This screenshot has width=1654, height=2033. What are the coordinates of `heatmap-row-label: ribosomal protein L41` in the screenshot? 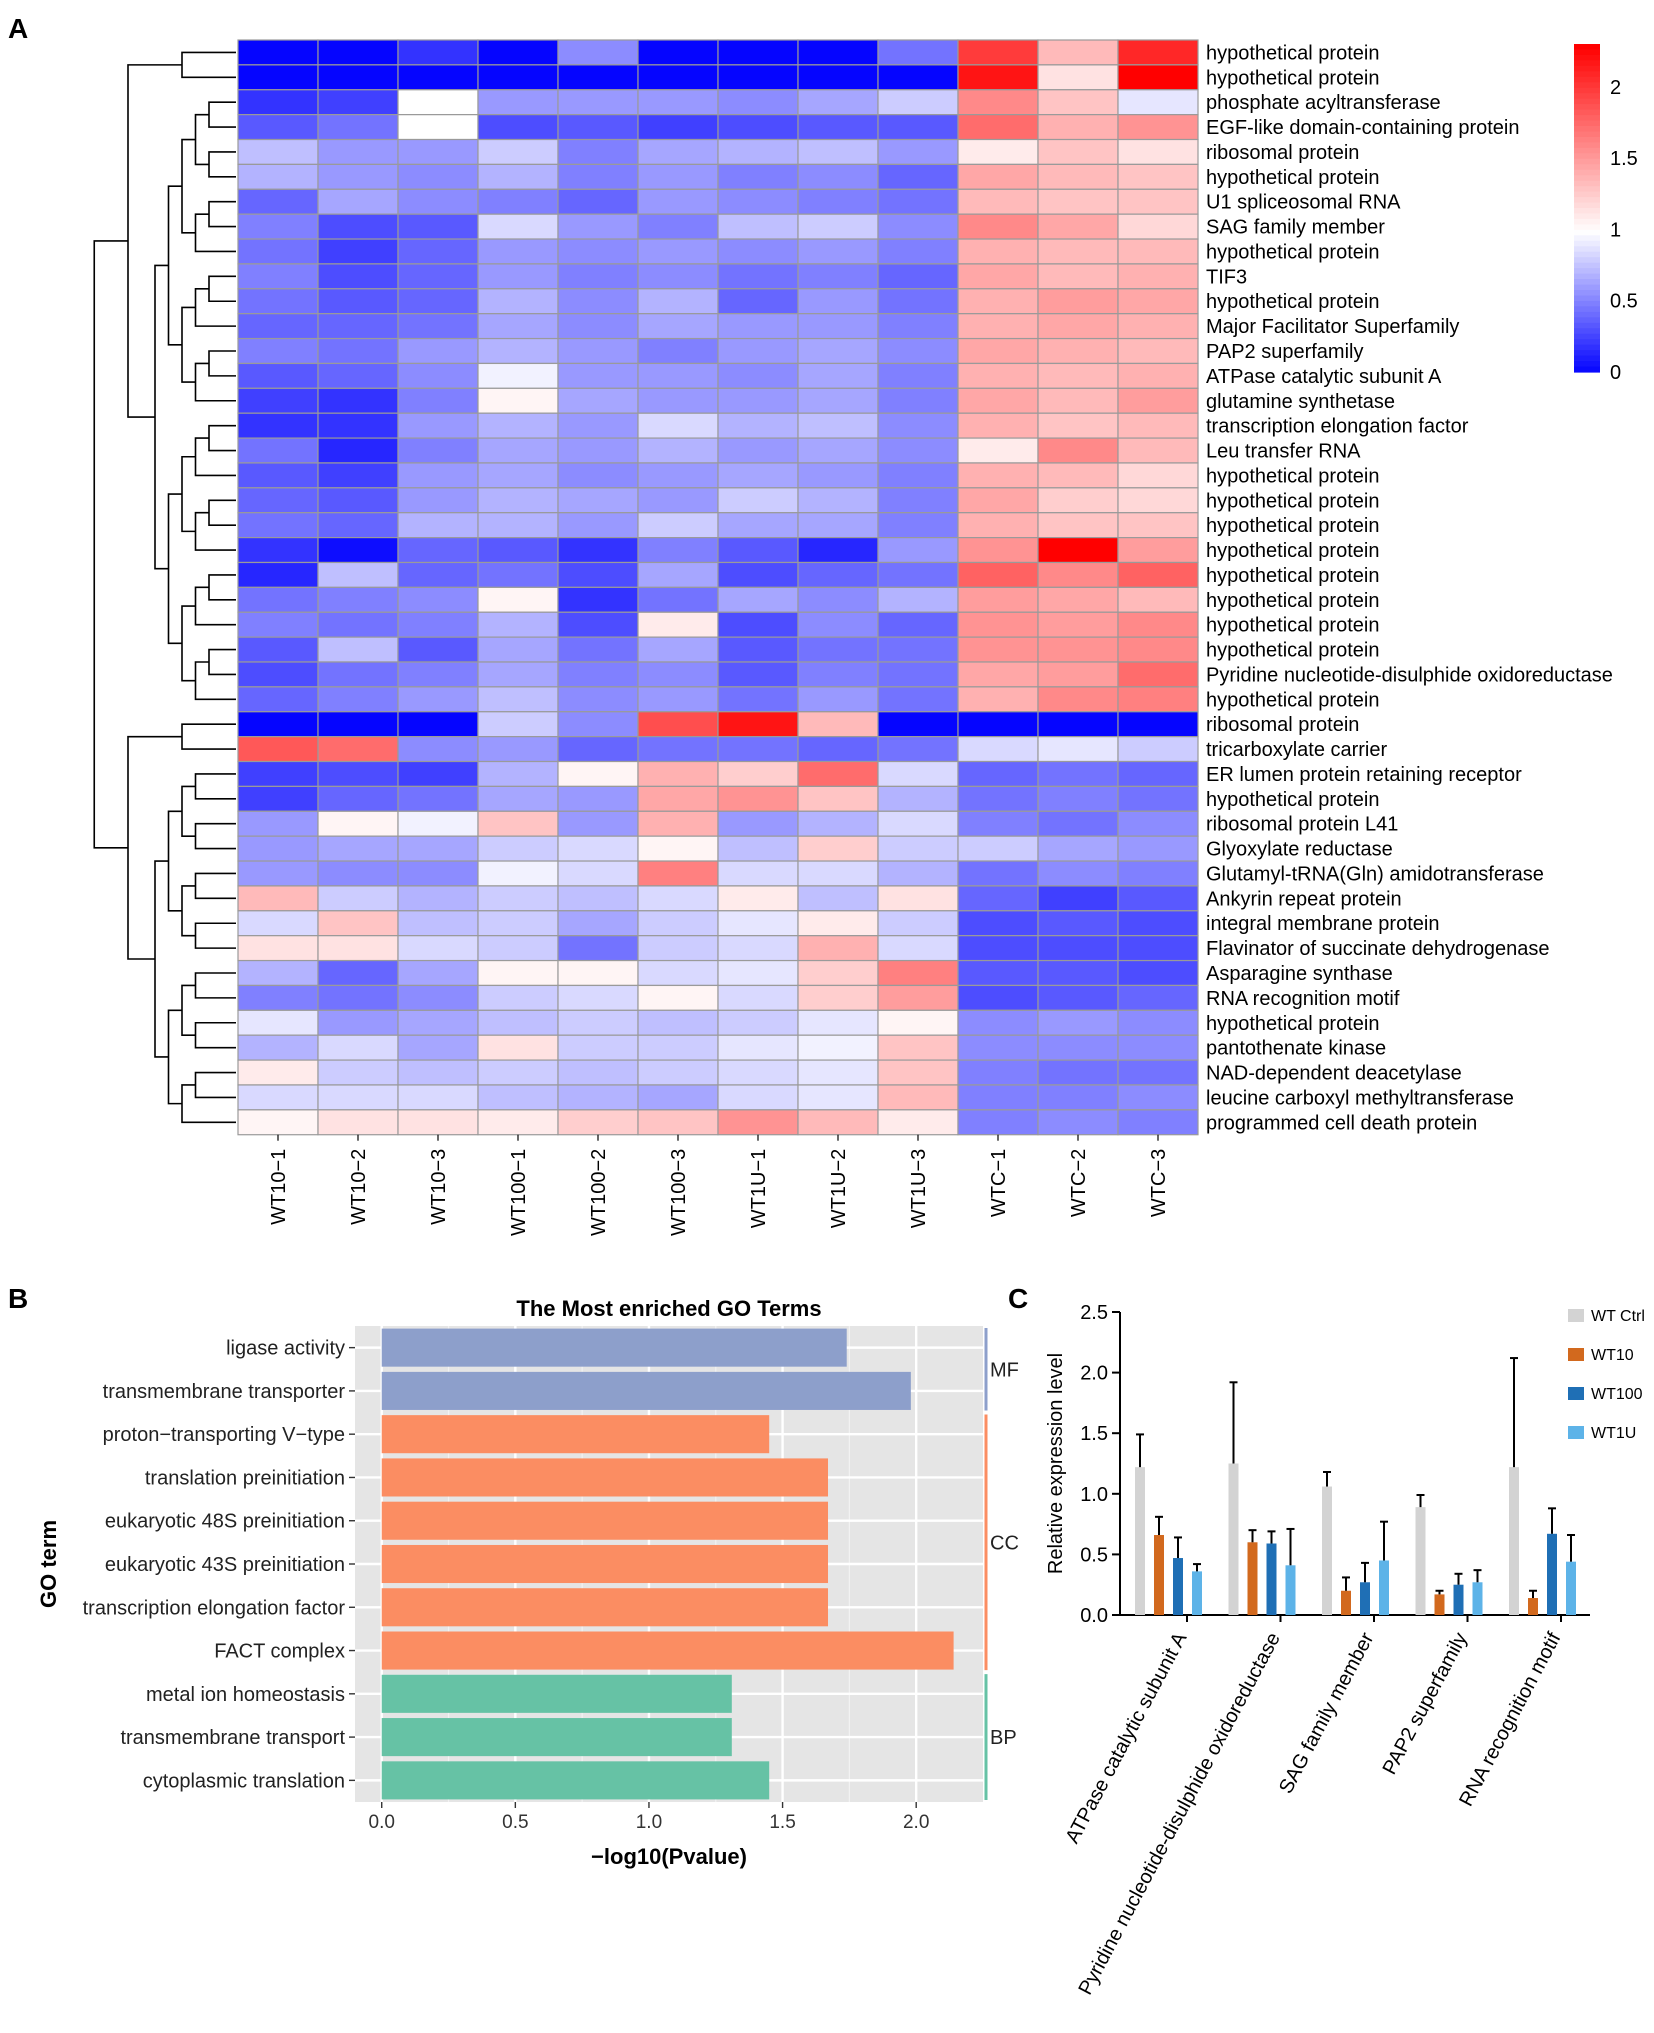 It's located at (1302, 825).